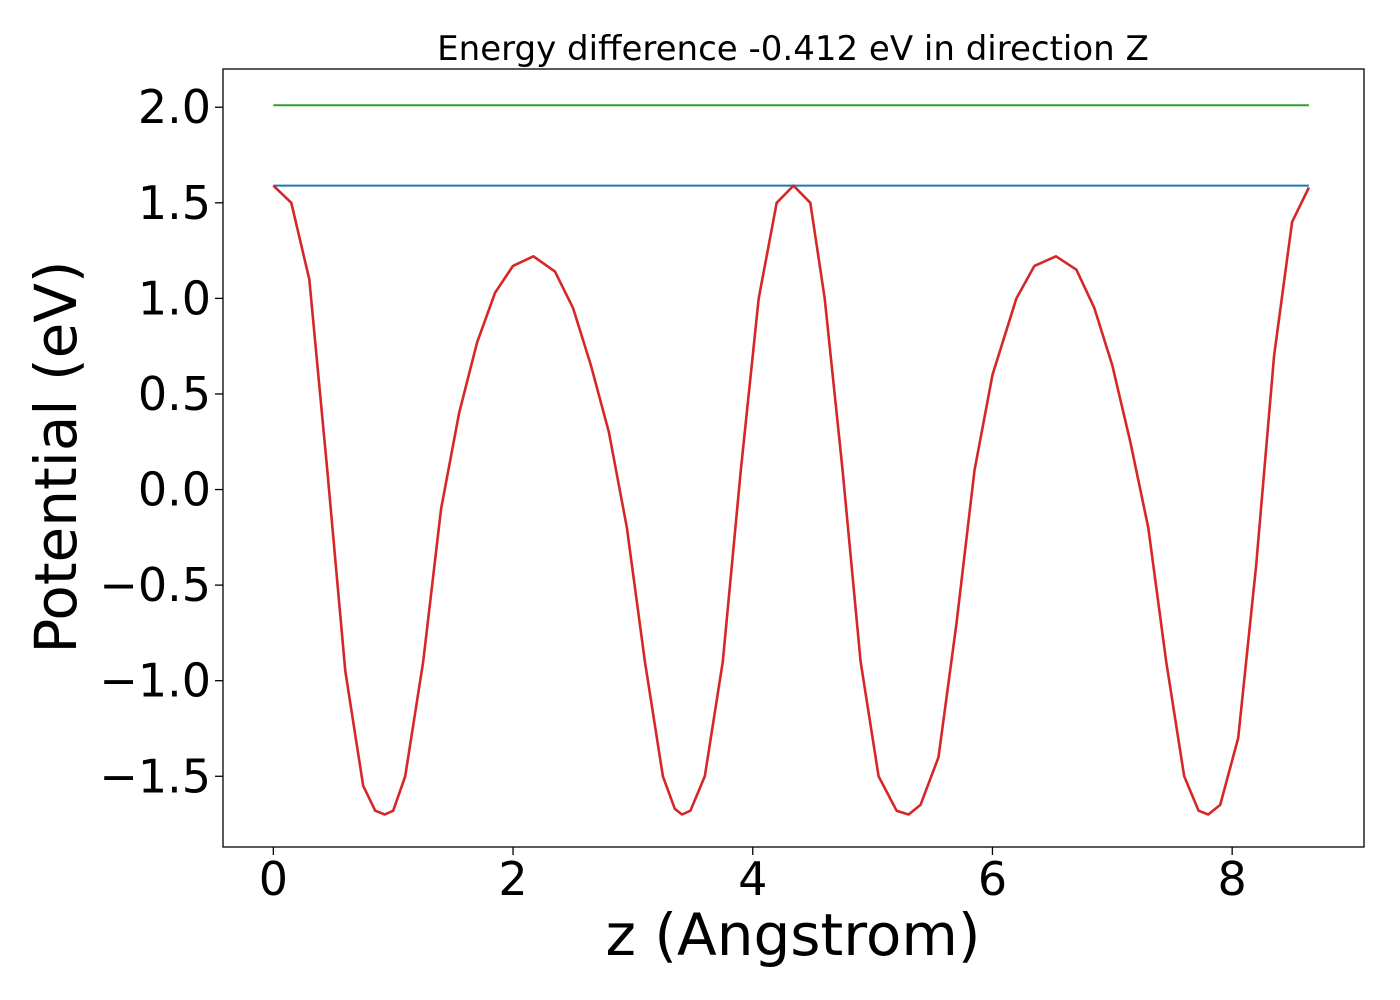 This screenshot has height=1000, width=1400. Describe the element at coordinates (174, 394) in the screenshot. I see `y-tick-label: 0.5` at that location.